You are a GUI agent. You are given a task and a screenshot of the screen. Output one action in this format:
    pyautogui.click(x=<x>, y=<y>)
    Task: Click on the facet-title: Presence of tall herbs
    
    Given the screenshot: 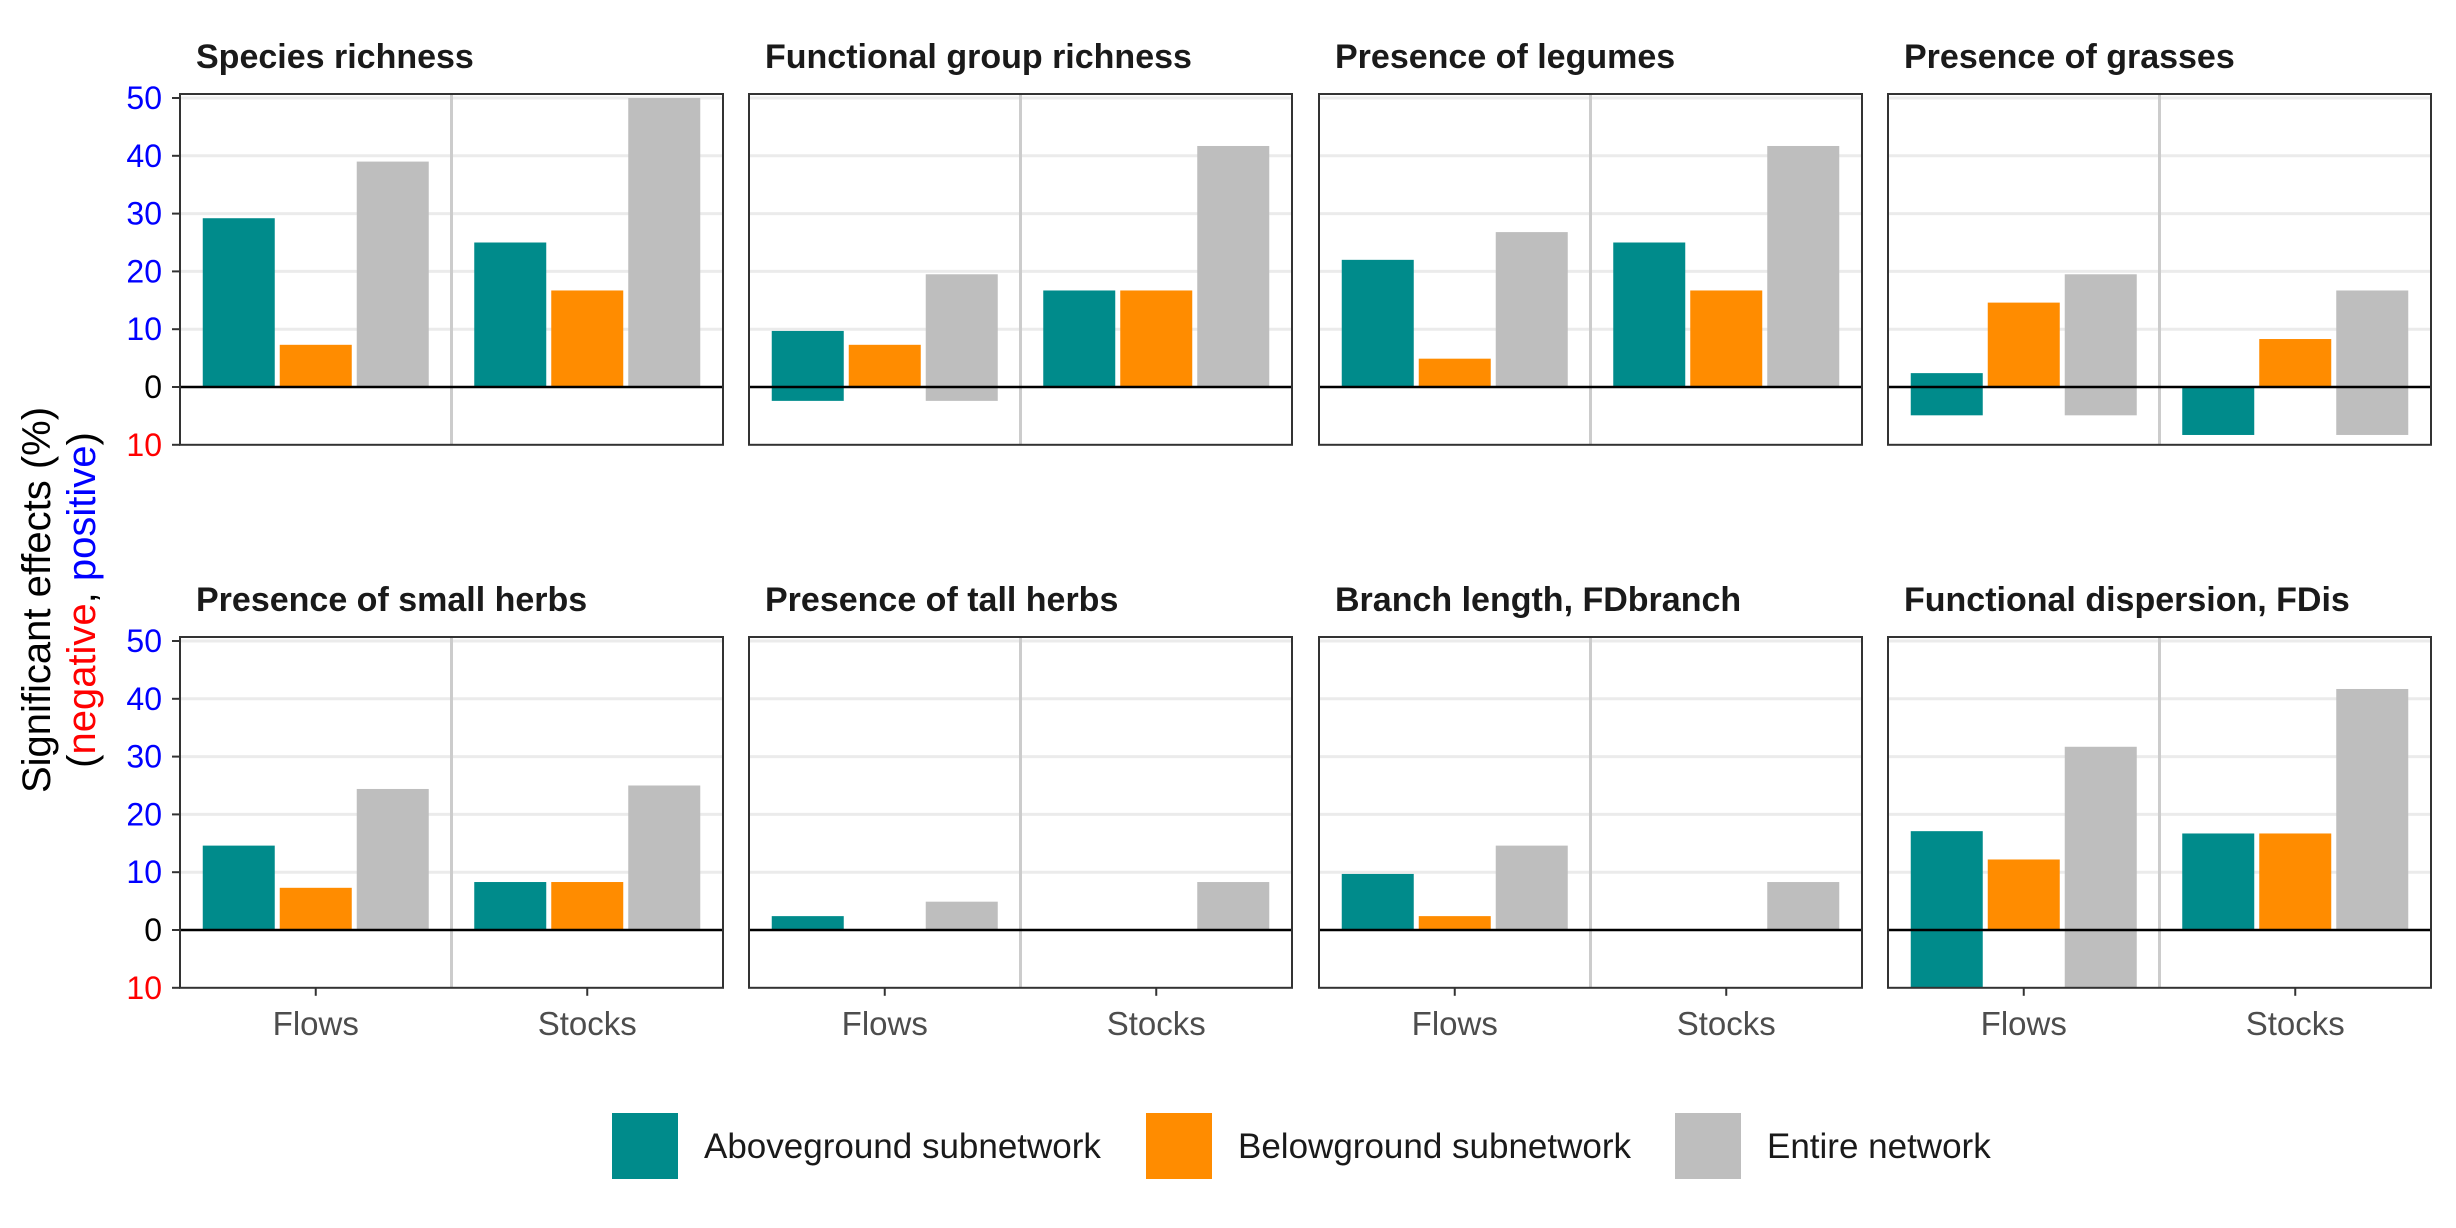 What is the action you would take?
    pyautogui.click(x=941, y=600)
    